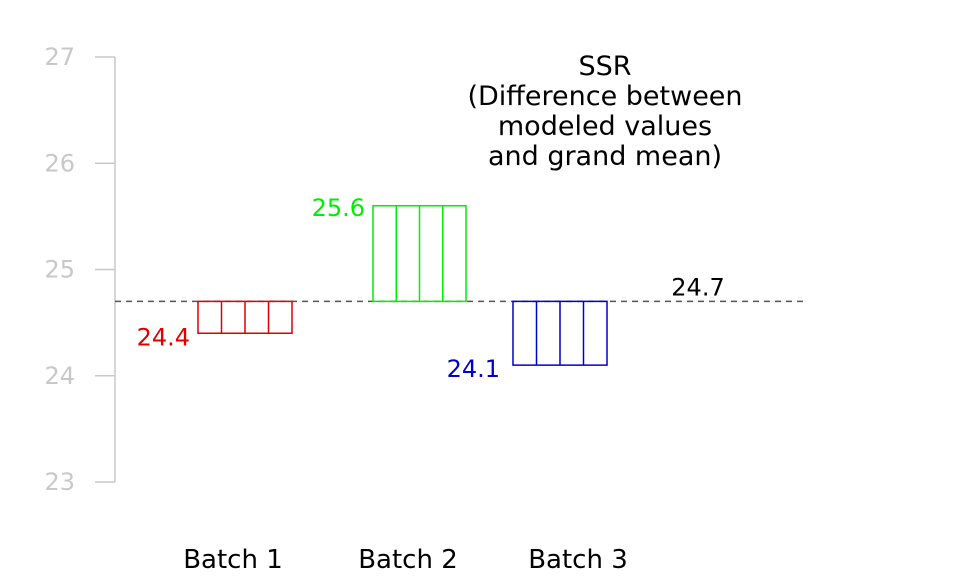 This screenshot has height=576, width=960. What do you see at coordinates (59, 57) in the screenshot?
I see `y-tick-label-27: 27` at bounding box center [59, 57].